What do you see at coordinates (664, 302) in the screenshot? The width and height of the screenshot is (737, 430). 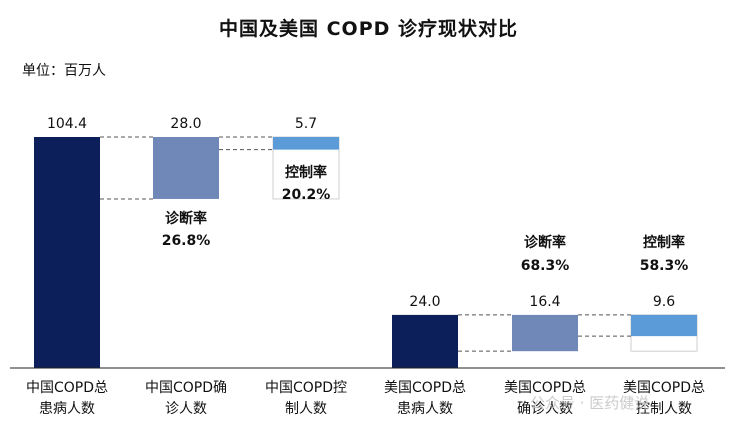 I see `value-label: 9.6` at bounding box center [664, 302].